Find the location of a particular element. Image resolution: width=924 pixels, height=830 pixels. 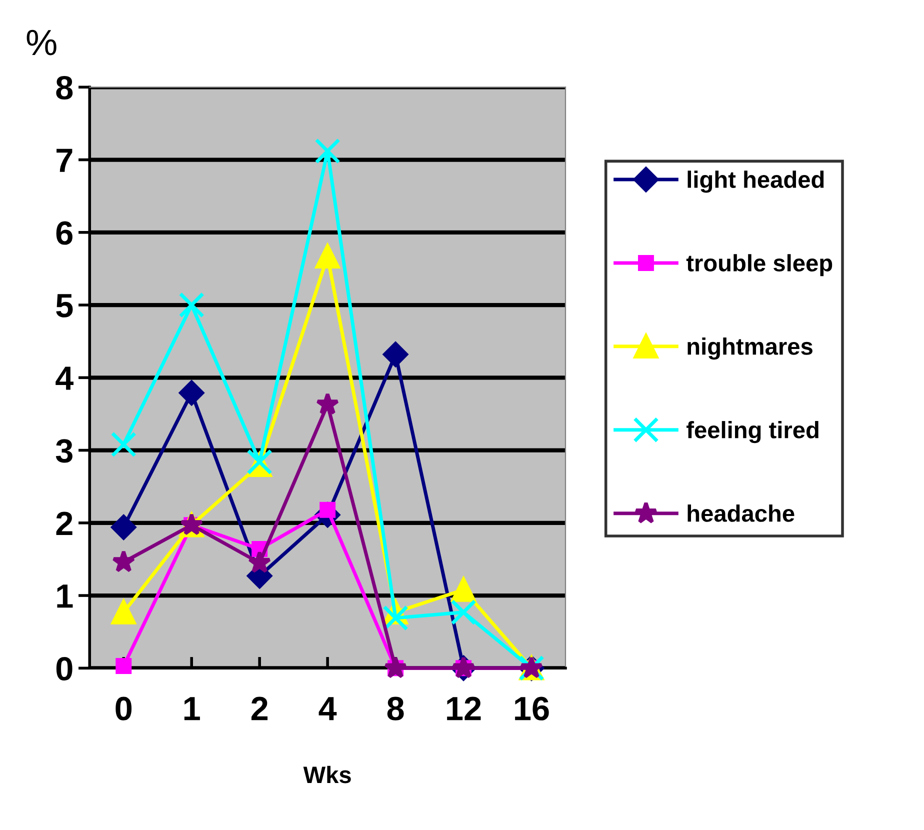

y-axis-title: % is located at coordinates (41, 43).